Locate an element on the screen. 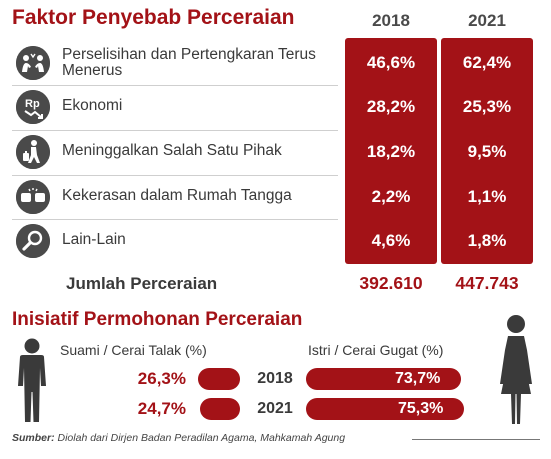 Image resolution: width=551 pixels, height=459 pixels. man-silhouette-icon is located at coordinates (32, 381).